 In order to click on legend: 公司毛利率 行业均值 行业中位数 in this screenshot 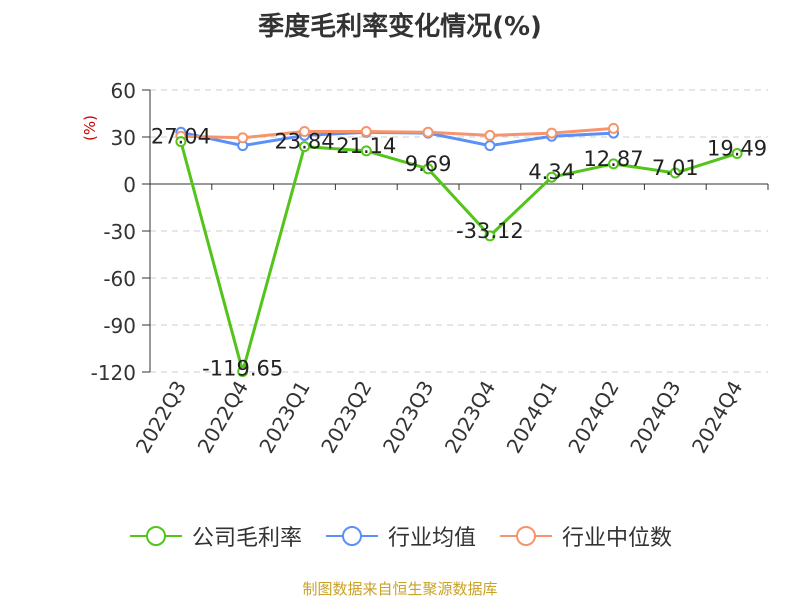, I will do `click(400, 536)`.